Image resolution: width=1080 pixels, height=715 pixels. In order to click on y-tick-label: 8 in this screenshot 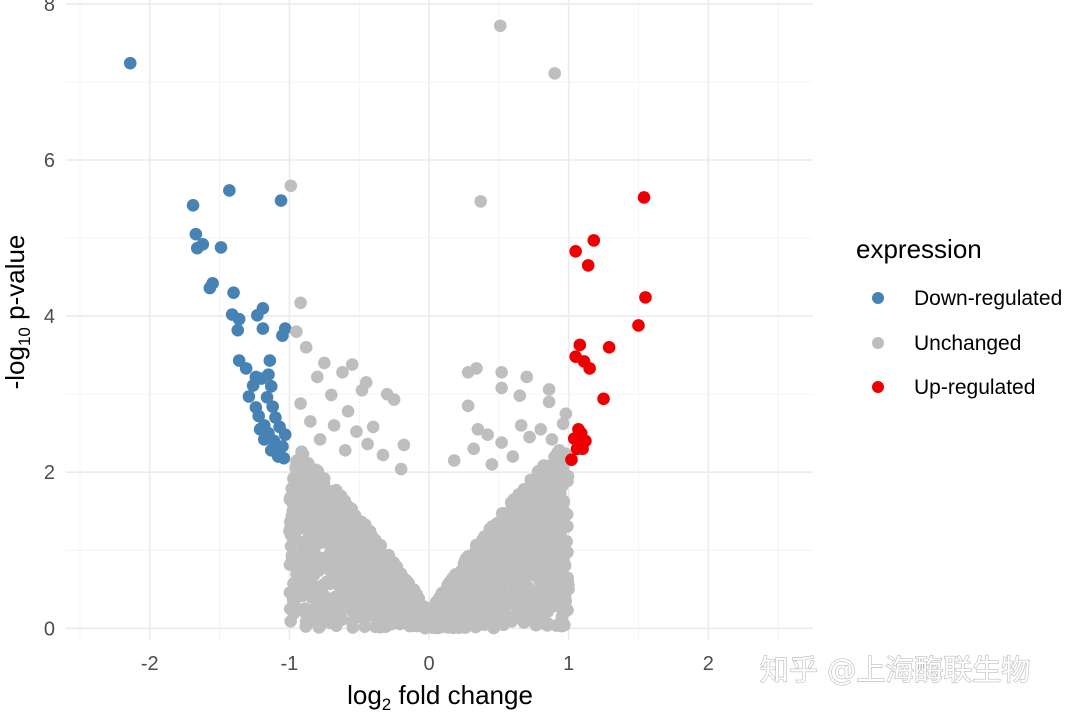, I will do `click(49, 8)`.